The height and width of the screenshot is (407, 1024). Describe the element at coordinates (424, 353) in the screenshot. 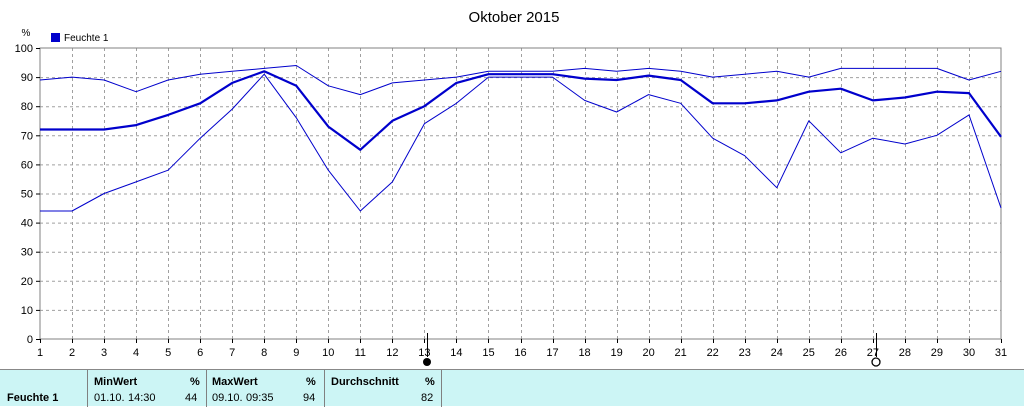

I see `x-tick-label: 13` at that location.